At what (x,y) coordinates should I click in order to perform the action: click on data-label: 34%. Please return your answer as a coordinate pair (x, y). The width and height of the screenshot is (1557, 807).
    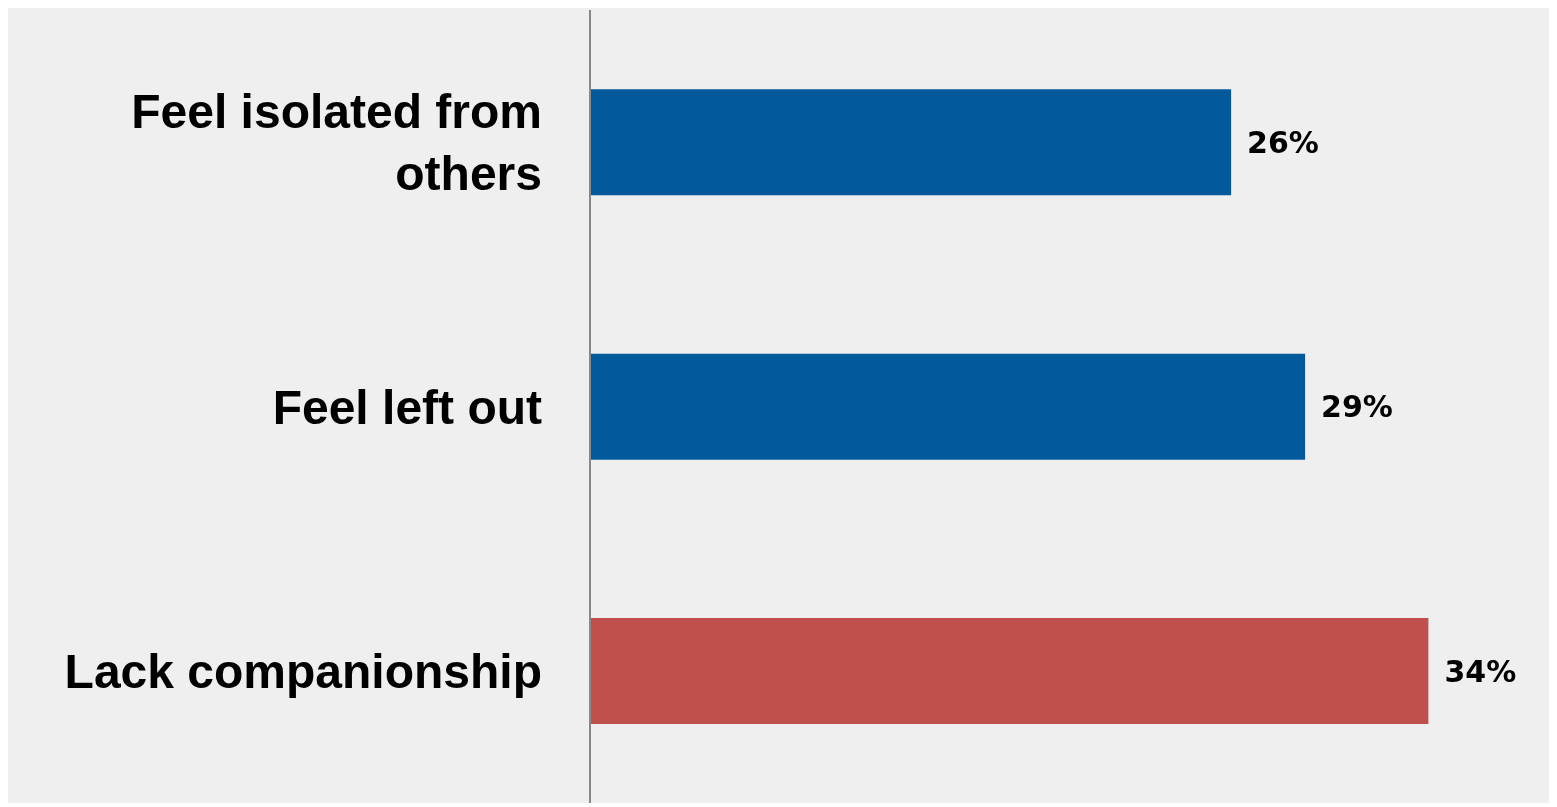
    Looking at the image, I should click on (1480, 671).